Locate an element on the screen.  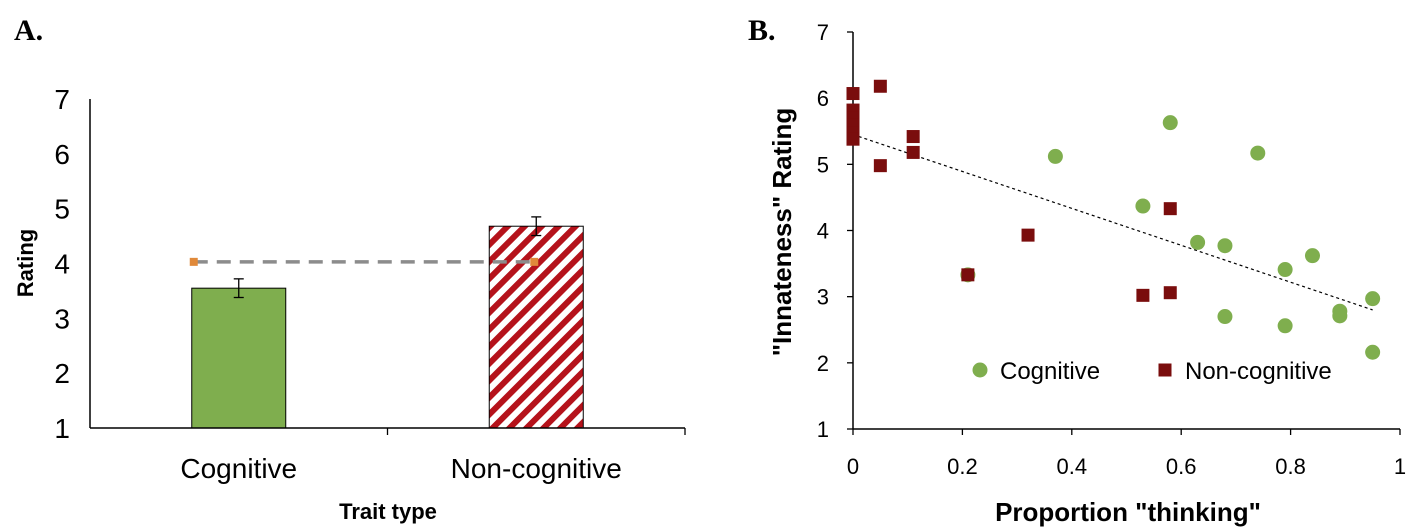
x-tick-label: 0.6 is located at coordinates (1181, 466).